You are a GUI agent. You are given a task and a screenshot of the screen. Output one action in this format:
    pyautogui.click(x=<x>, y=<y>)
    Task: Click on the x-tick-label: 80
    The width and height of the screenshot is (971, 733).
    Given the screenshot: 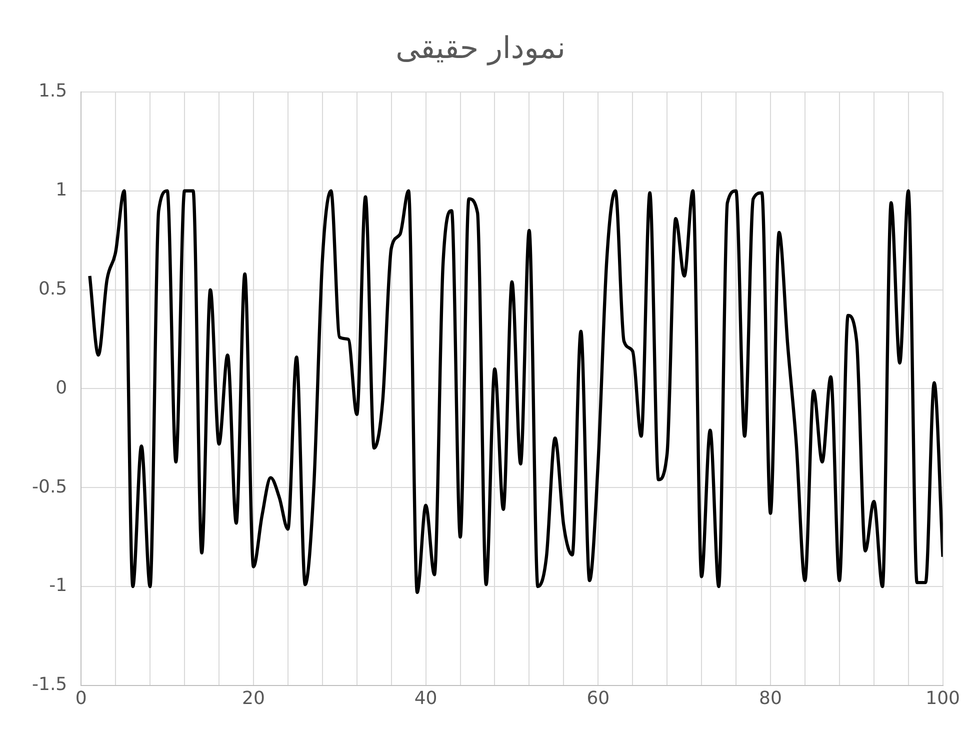 What is the action you would take?
    pyautogui.click(x=770, y=698)
    